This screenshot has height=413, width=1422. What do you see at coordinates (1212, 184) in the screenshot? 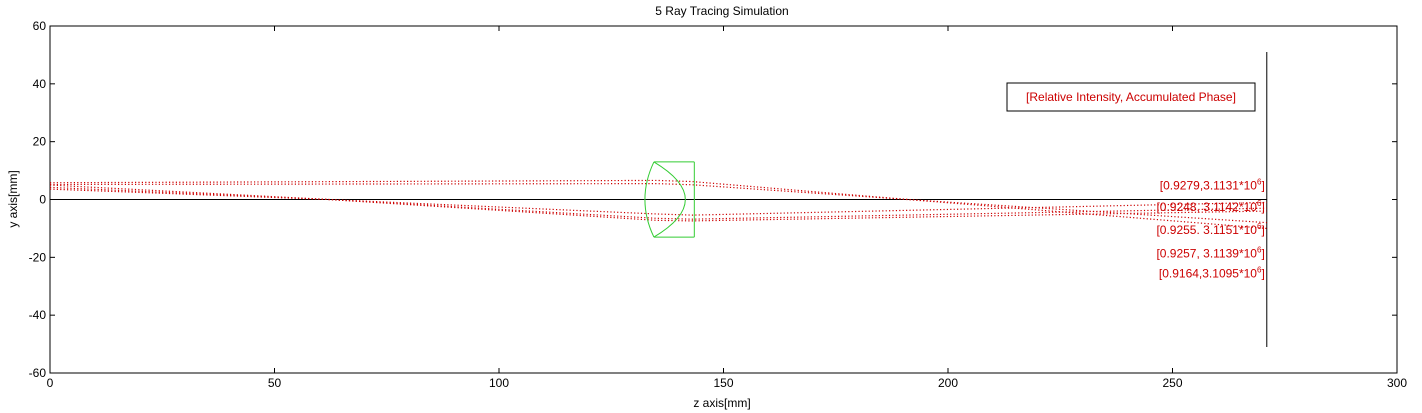
I see `ray-annotation-1: [0.9279,3.1131*106]` at bounding box center [1212, 184].